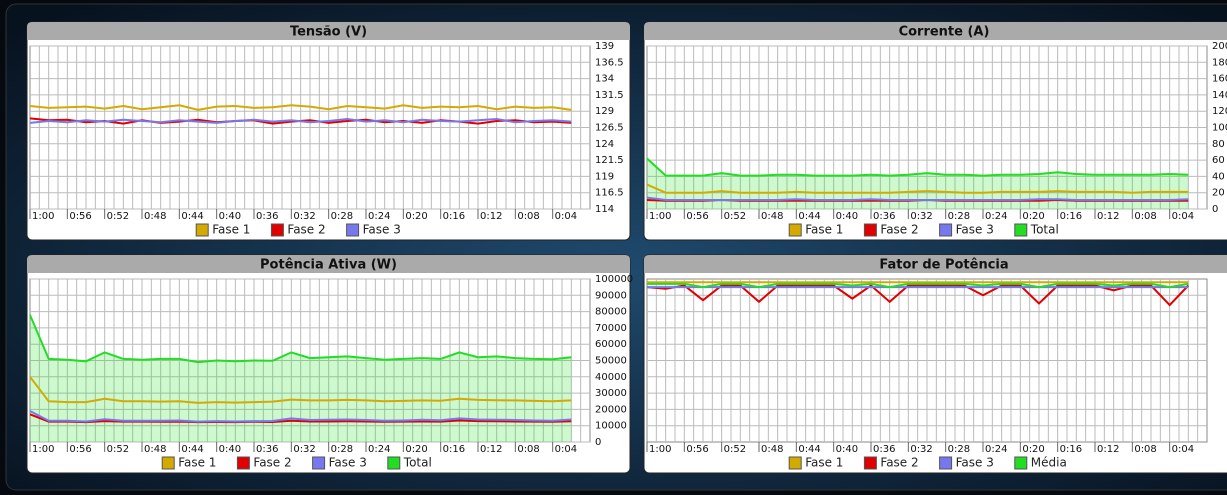 The width and height of the screenshot is (1227, 495). Describe the element at coordinates (1219, 111) in the screenshot. I see `y-tick-label: 120` at that location.